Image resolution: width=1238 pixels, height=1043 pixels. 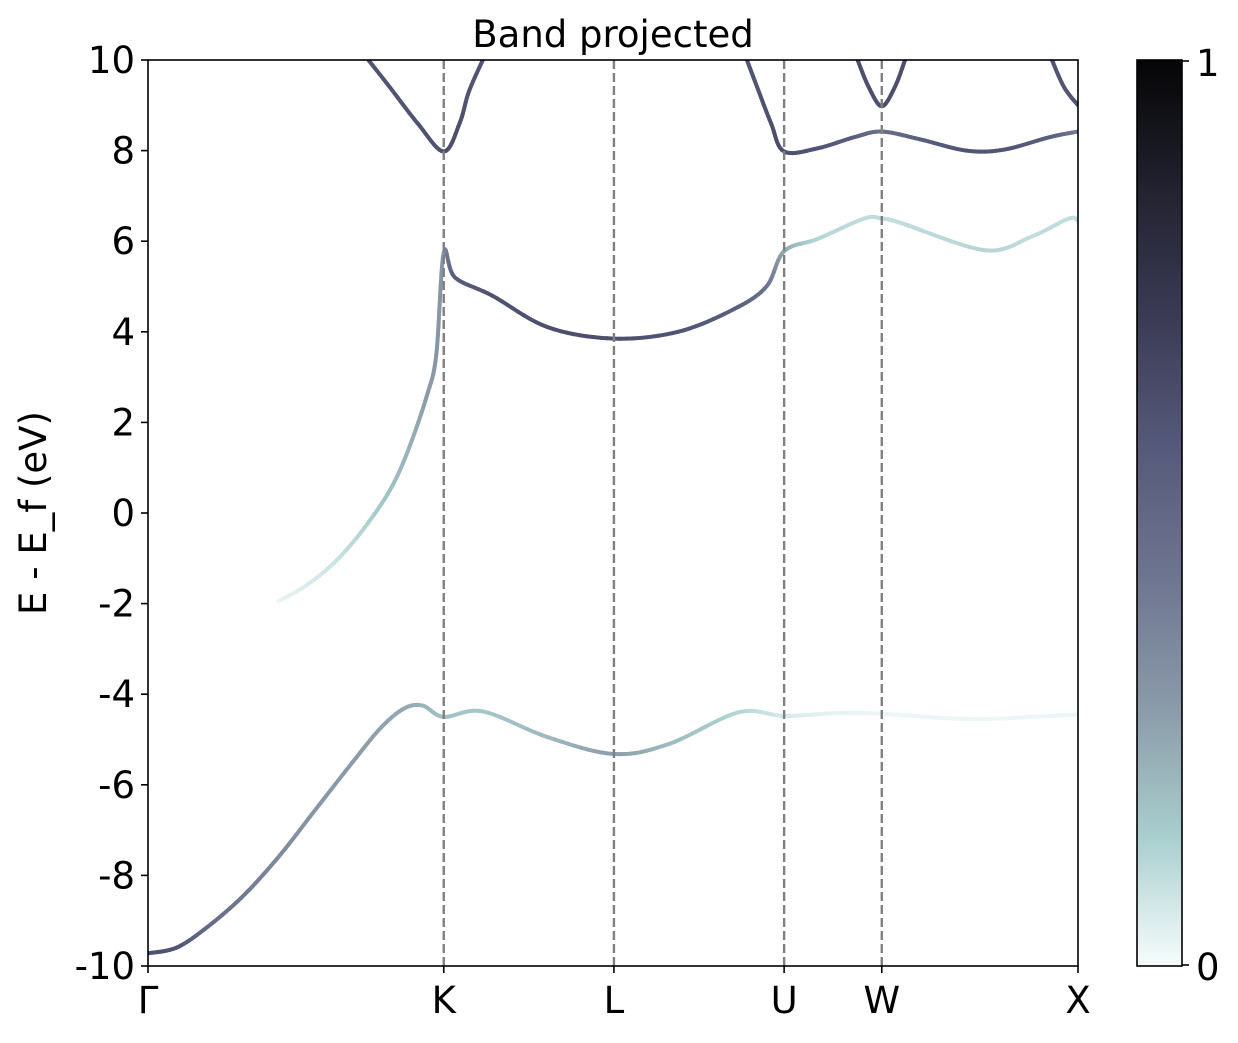 I want to click on y-tick-label: -4, so click(x=116, y=694).